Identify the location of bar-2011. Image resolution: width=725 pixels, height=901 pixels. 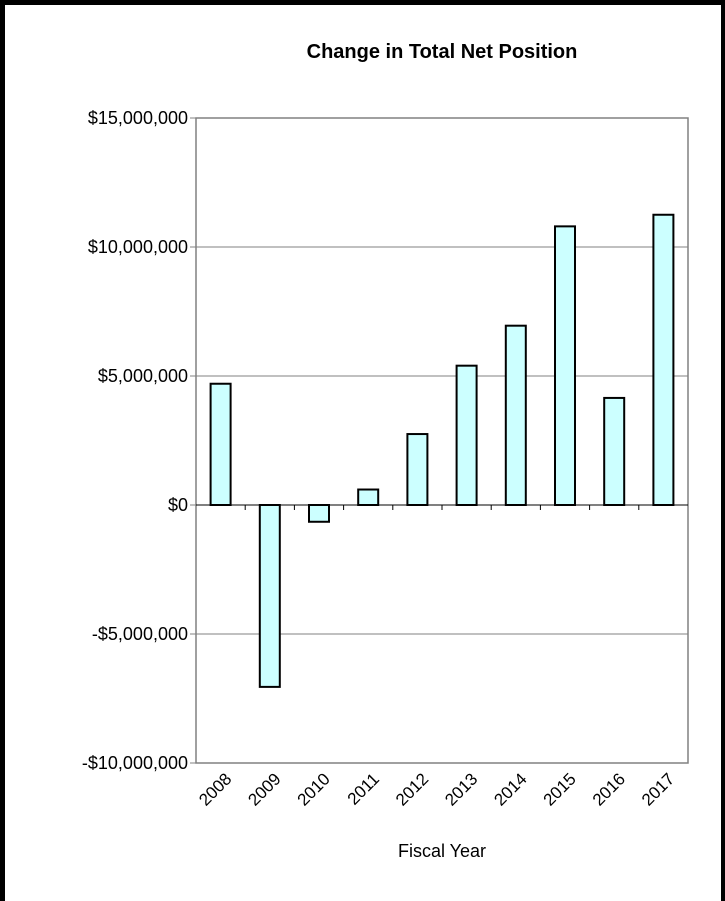
(368, 497).